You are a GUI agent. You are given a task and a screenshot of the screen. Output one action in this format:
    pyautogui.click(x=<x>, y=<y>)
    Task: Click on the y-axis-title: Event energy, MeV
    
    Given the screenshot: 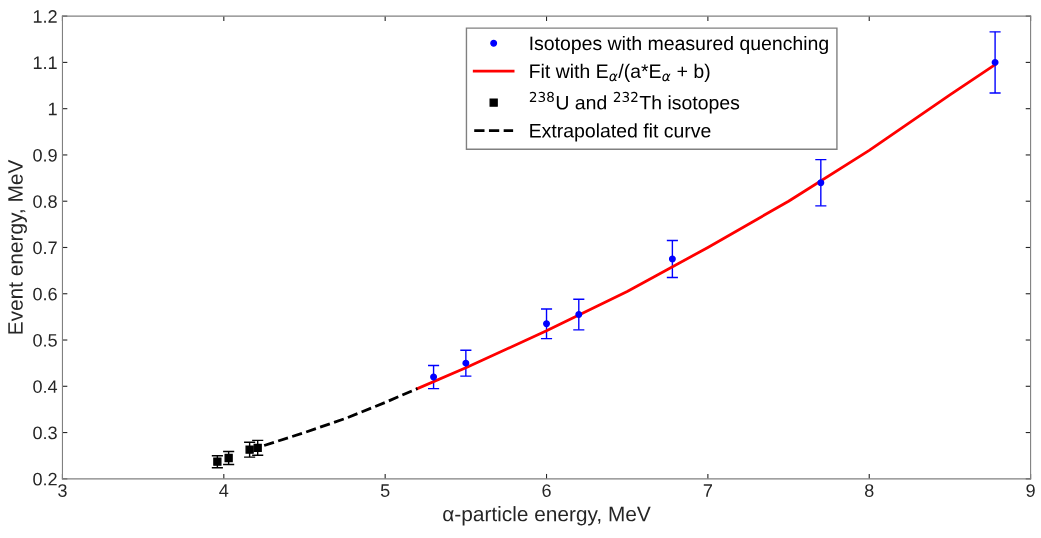 What is the action you would take?
    pyautogui.click(x=17, y=246)
    